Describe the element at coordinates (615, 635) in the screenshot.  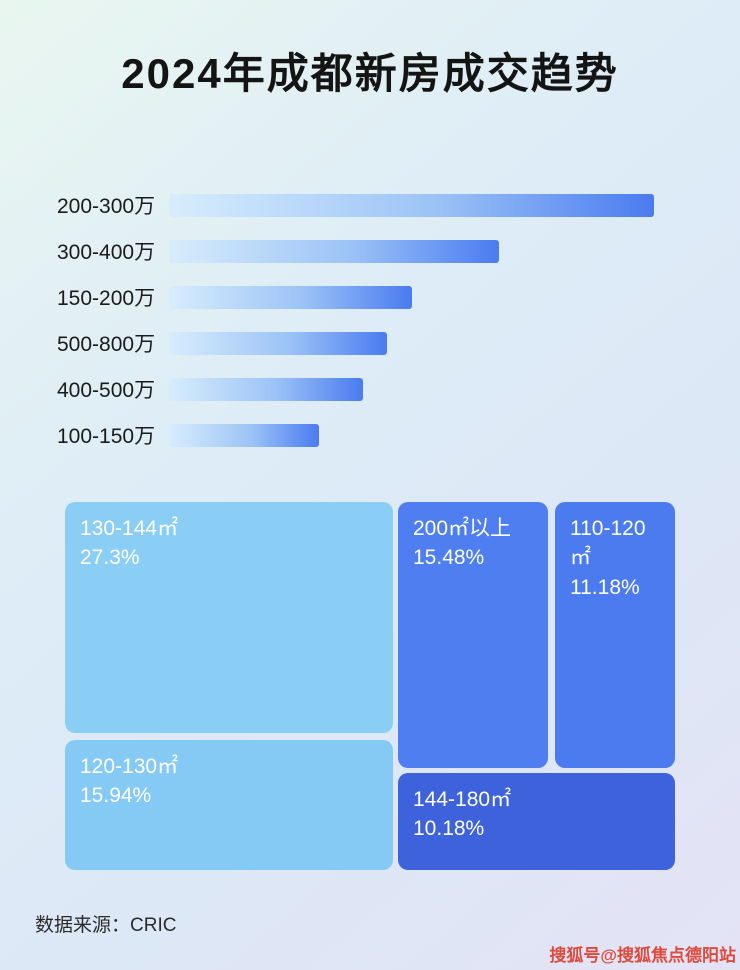
I see `treemap-block-110-120: 110-120㎡ 11.18%` at that location.